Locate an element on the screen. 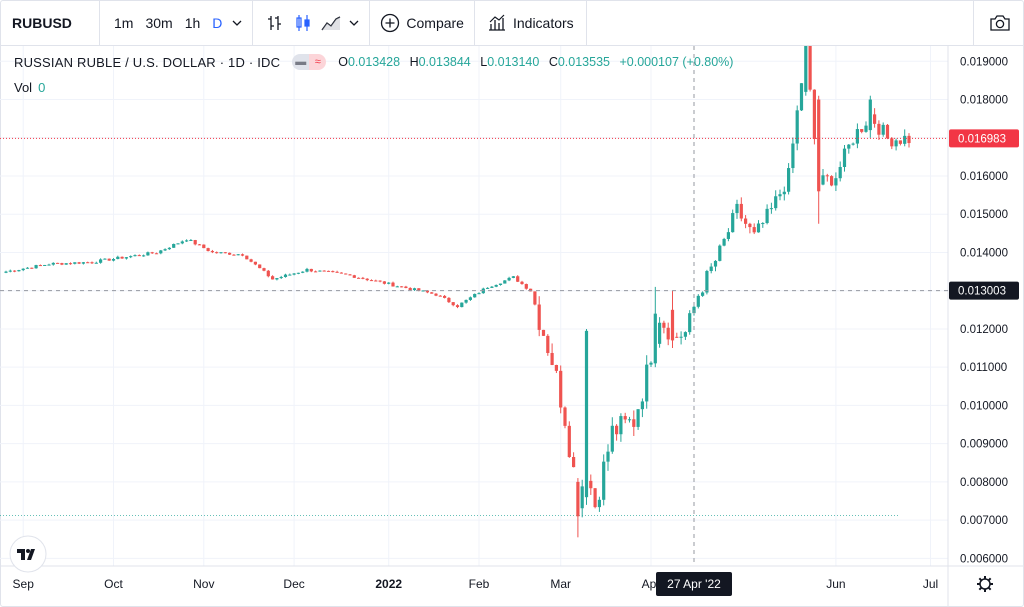  candles-icon is located at coordinates (303, 23).